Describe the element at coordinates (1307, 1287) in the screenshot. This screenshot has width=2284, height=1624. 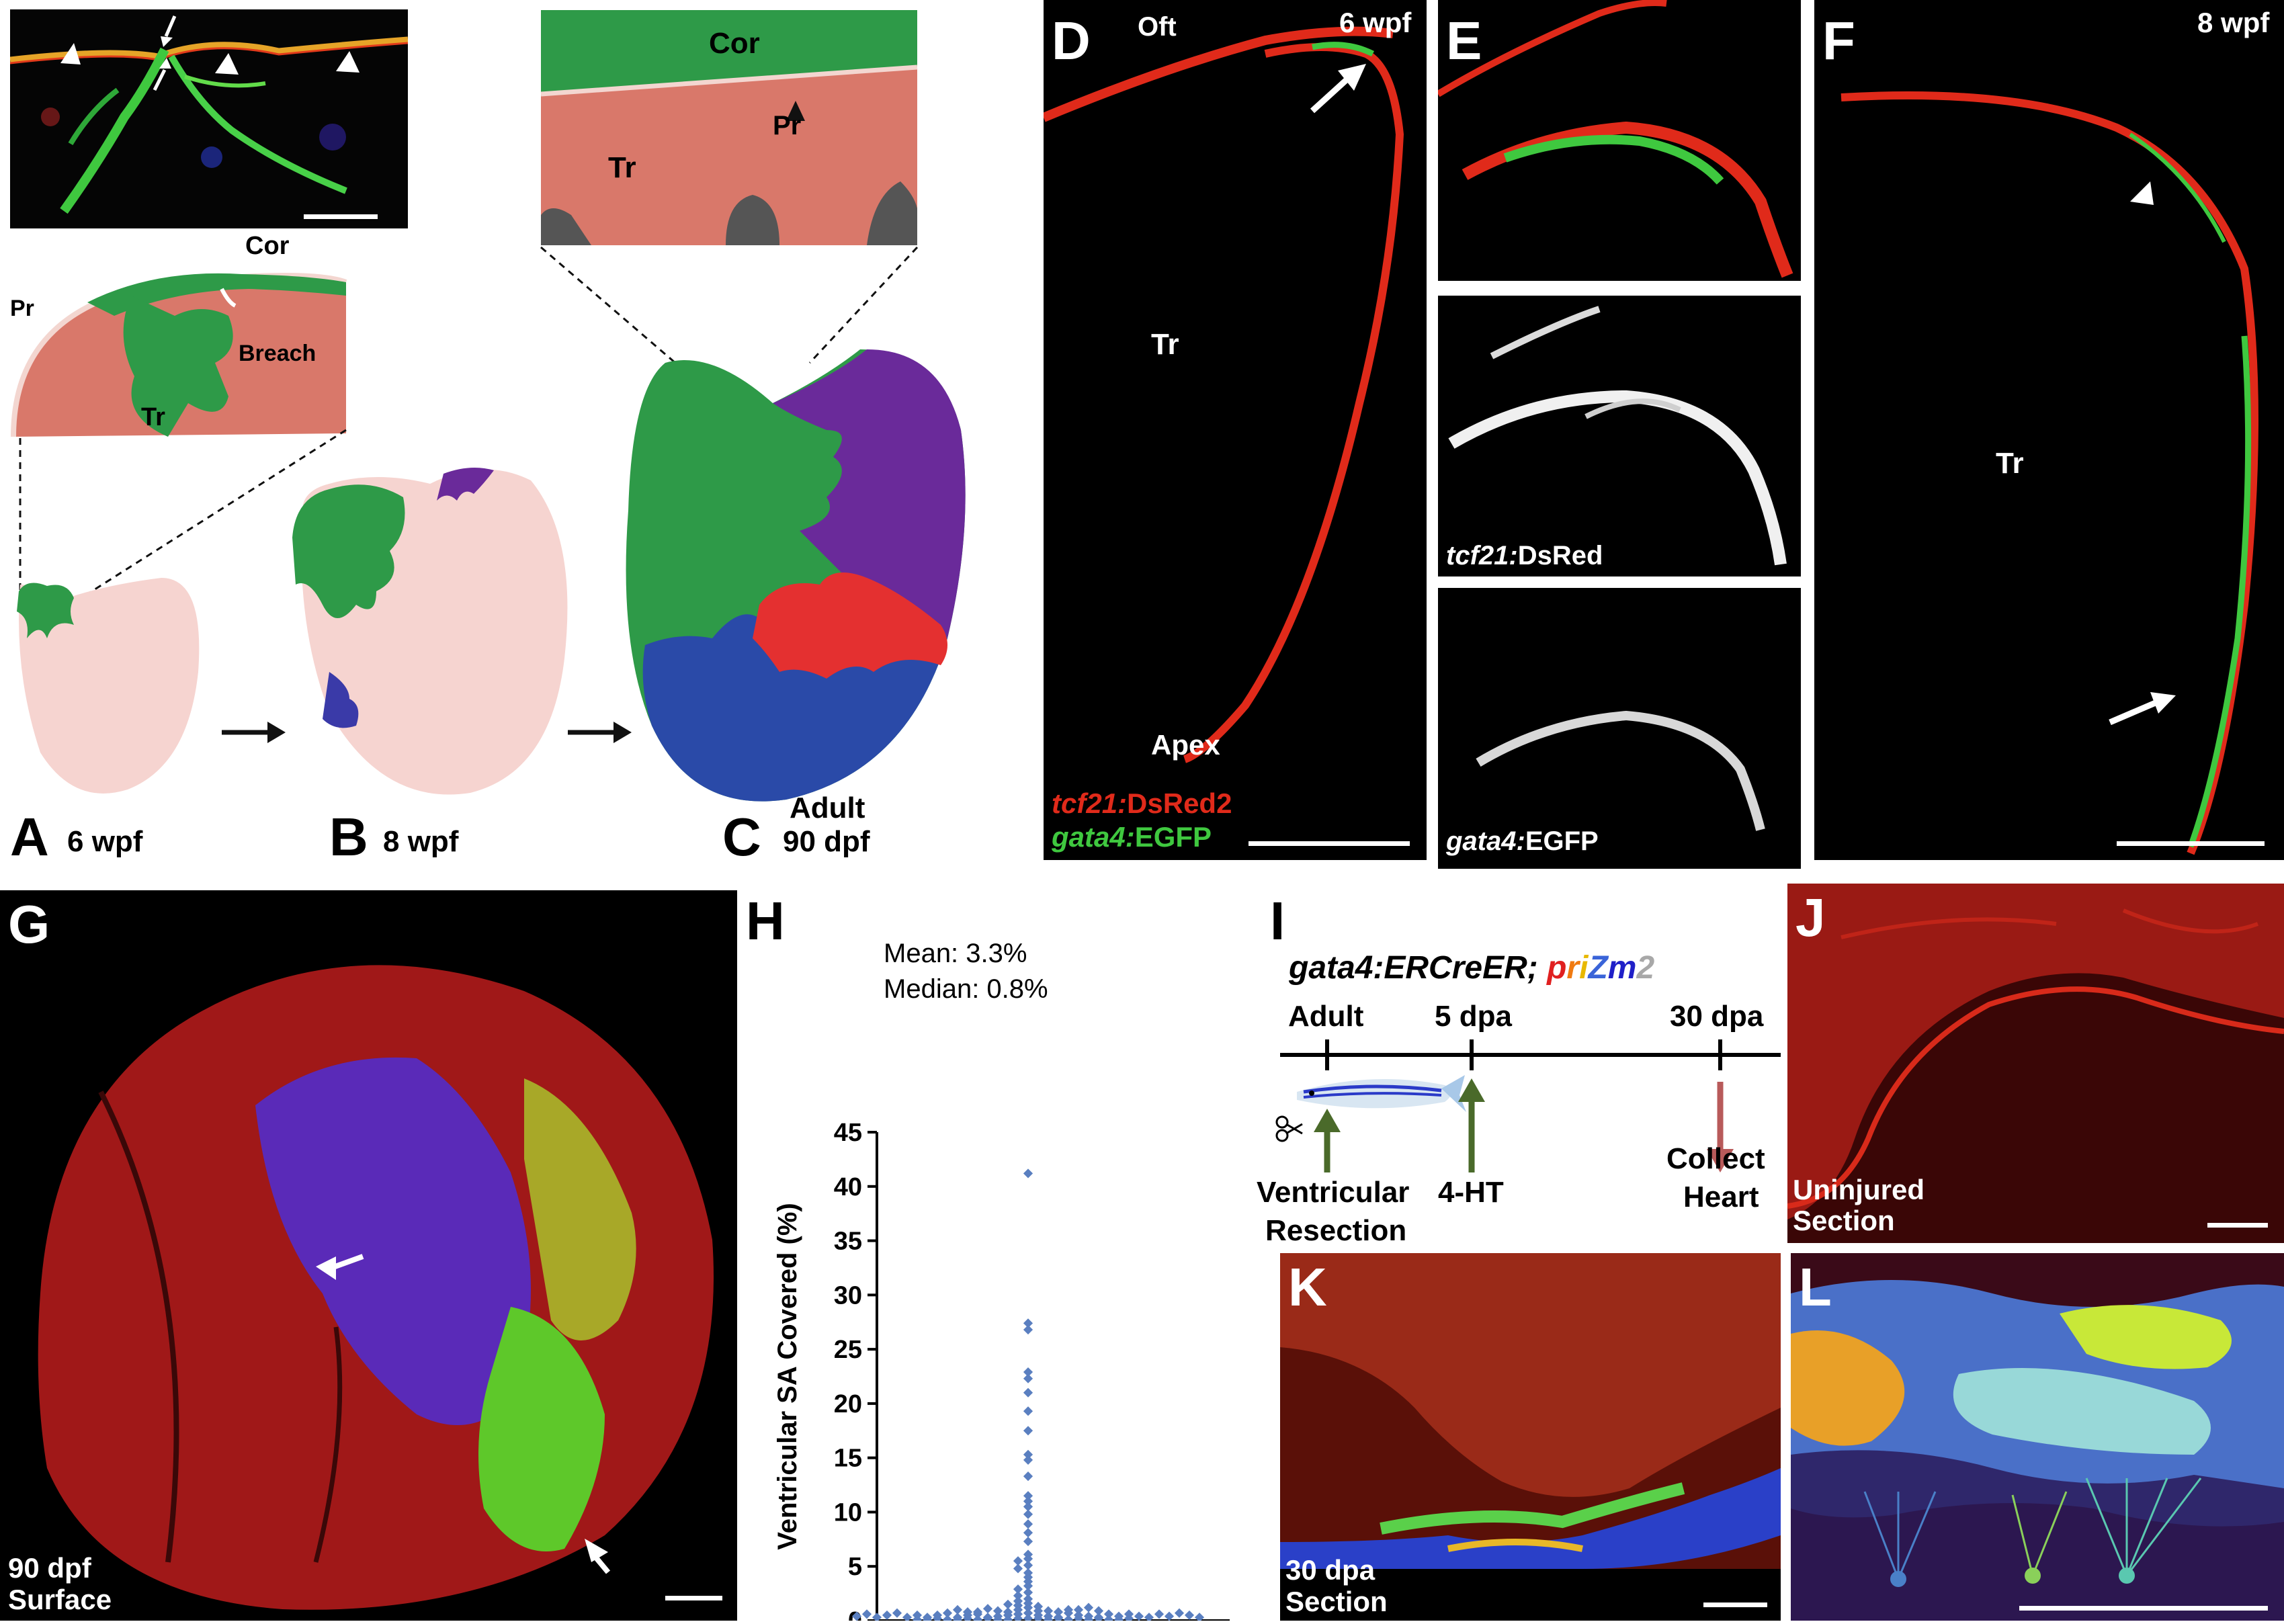
I see `panel-k-letter: K` at that location.